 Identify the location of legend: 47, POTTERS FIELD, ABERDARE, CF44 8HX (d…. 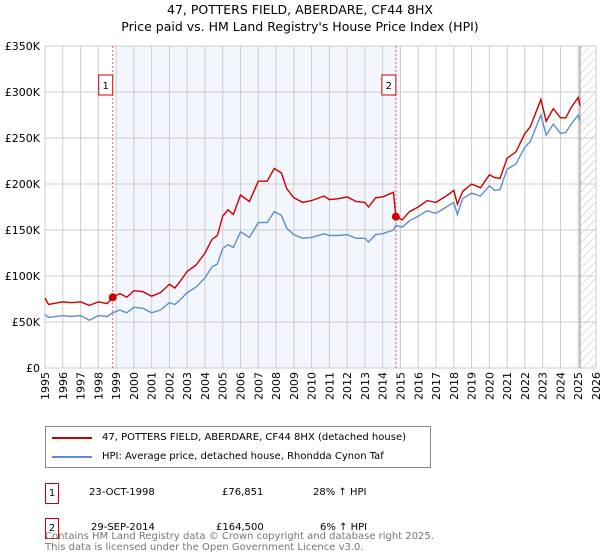
(238, 447).